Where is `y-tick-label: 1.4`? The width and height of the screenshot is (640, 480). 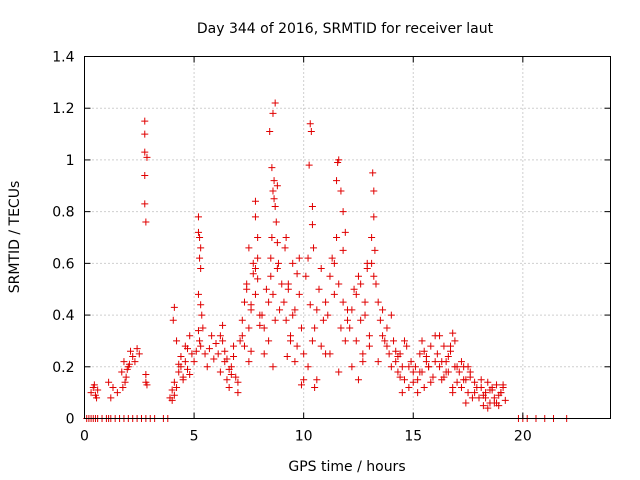 y-tick-label: 1.4 is located at coordinates (63, 58).